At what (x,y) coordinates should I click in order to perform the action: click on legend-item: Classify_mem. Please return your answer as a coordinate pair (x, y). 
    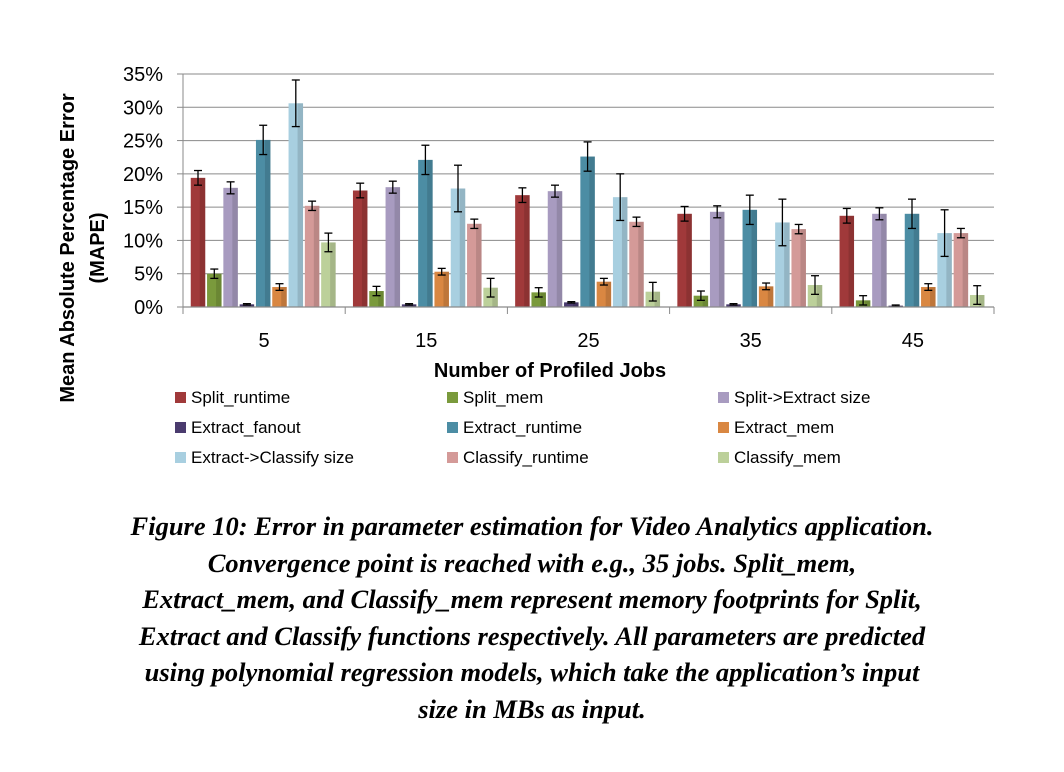
    Looking at the image, I should click on (779, 457).